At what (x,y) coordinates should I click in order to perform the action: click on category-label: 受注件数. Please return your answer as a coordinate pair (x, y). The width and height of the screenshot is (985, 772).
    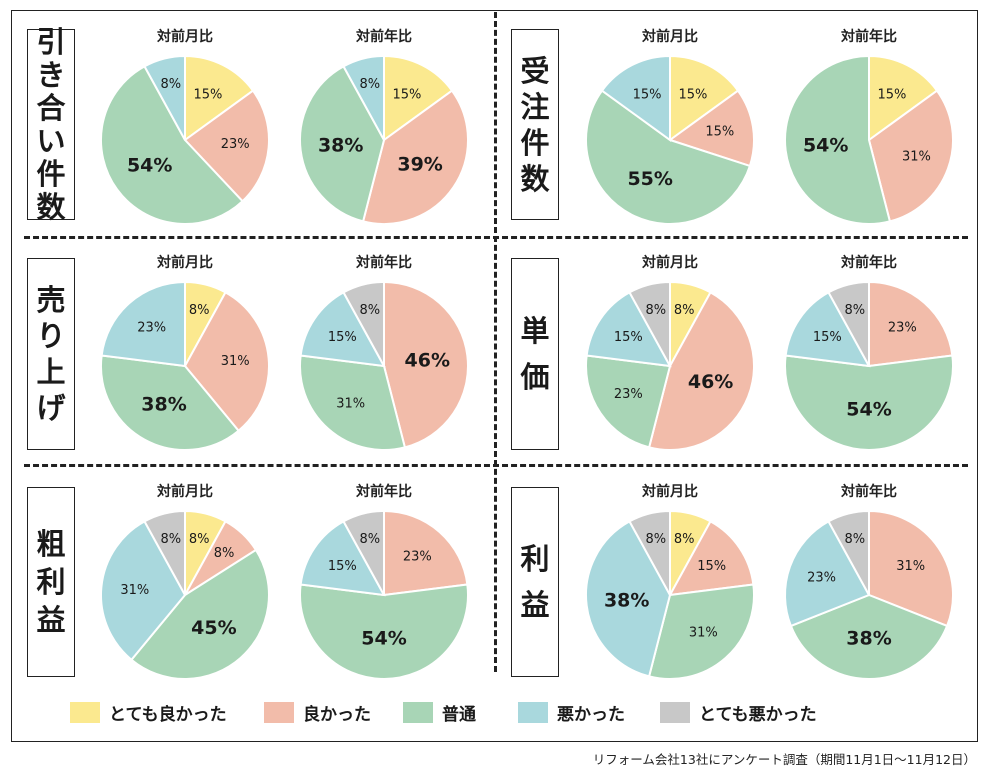
    Looking at the image, I should click on (535, 124).